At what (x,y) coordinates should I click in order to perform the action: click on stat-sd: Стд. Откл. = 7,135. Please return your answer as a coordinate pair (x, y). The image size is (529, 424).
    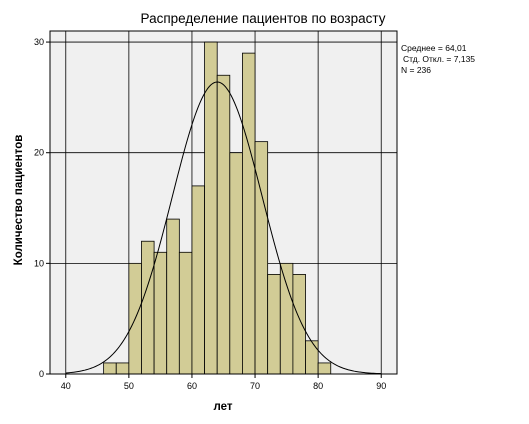
    Looking at the image, I should click on (439, 59).